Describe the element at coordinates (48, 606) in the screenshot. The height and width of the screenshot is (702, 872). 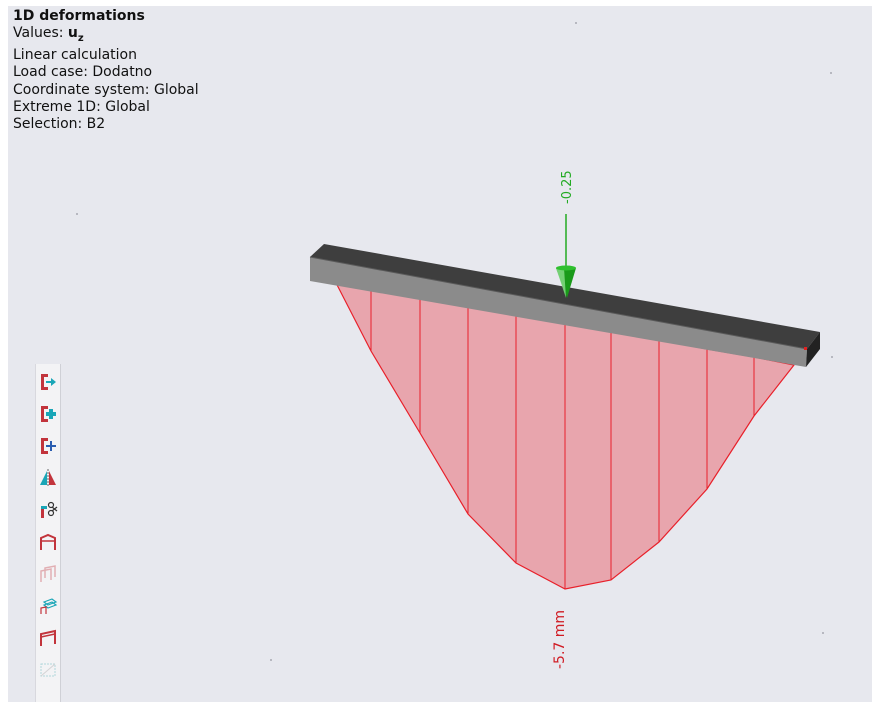
I see `member-layers-icon` at that location.